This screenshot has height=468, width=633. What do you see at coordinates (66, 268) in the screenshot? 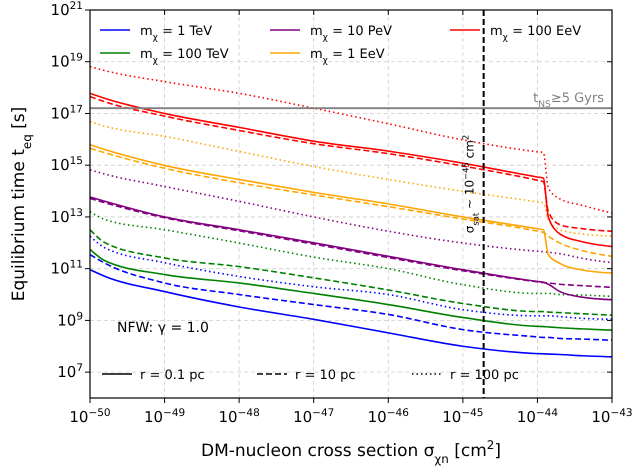
I see `y-tick-label: 10$^{11}$` at bounding box center [66, 268].